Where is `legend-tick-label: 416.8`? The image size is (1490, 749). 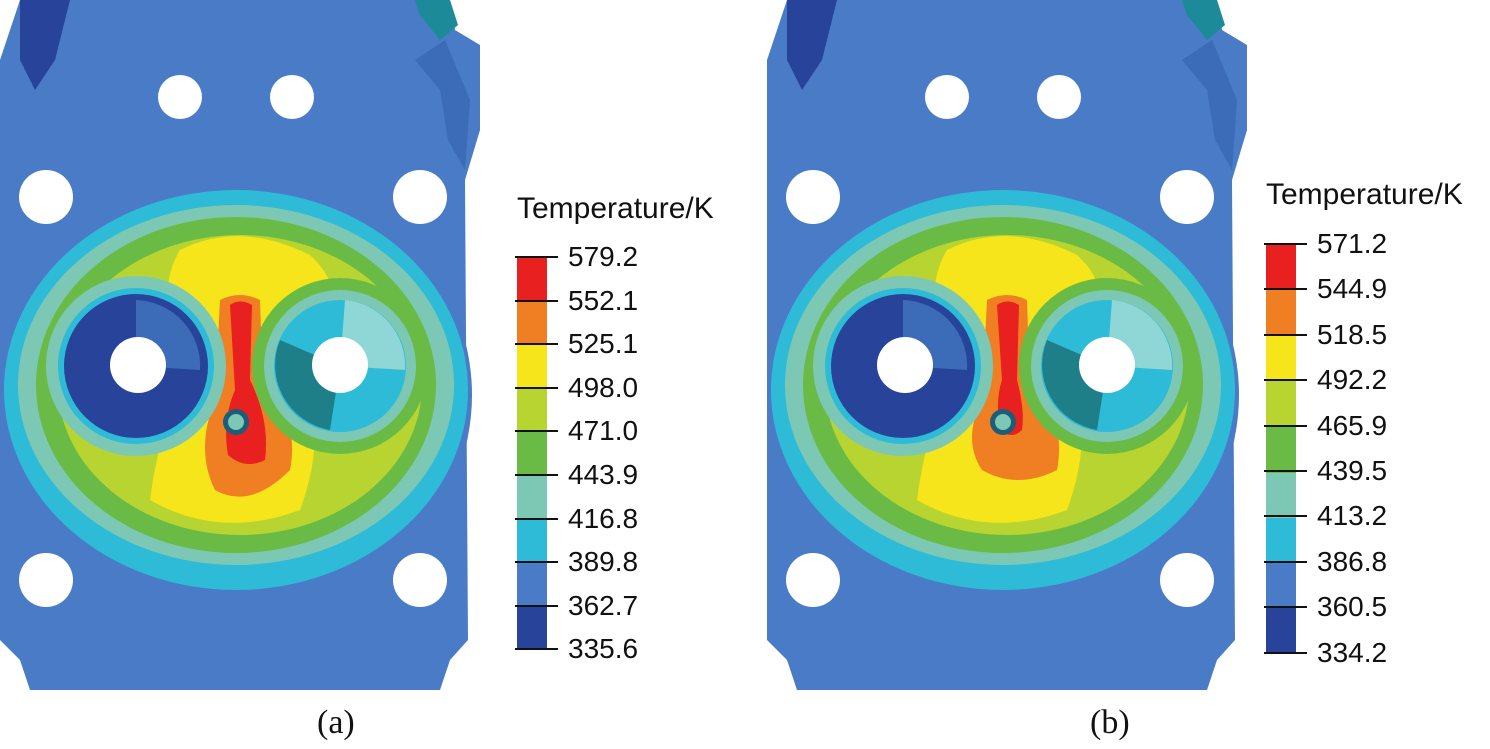
legend-tick-label: 416.8 is located at coordinates (603, 518).